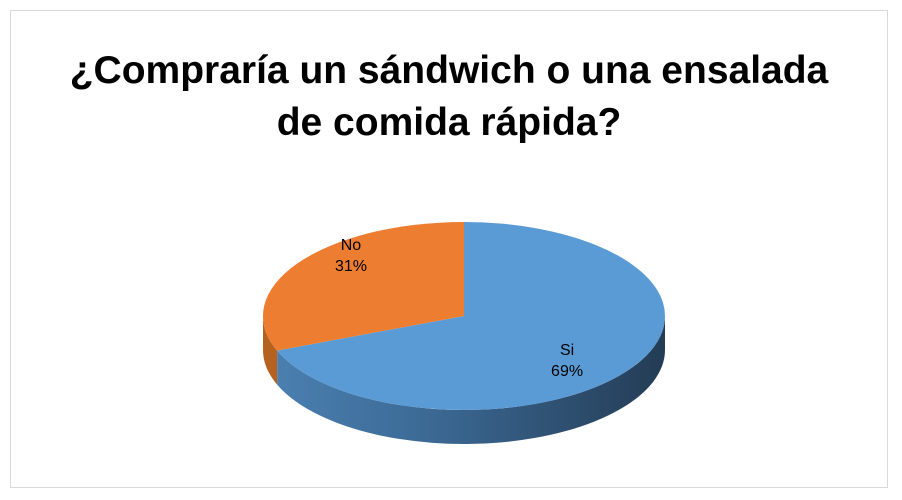 The width and height of the screenshot is (902, 500). I want to click on chart-title-line-1: ¿Compraría un sándwich o una ensalada, so click(449, 70).